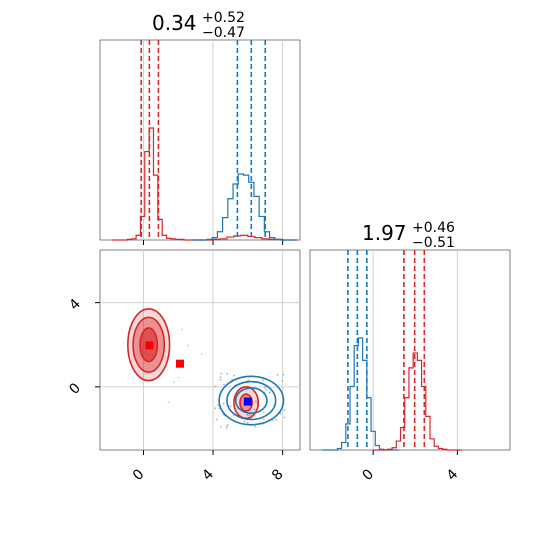 Image resolution: width=550 pixels, height=550 pixels. What do you see at coordinates (433, 228) in the screenshot?
I see `title-bottom-right-plus: +0.46` at bounding box center [433, 228].